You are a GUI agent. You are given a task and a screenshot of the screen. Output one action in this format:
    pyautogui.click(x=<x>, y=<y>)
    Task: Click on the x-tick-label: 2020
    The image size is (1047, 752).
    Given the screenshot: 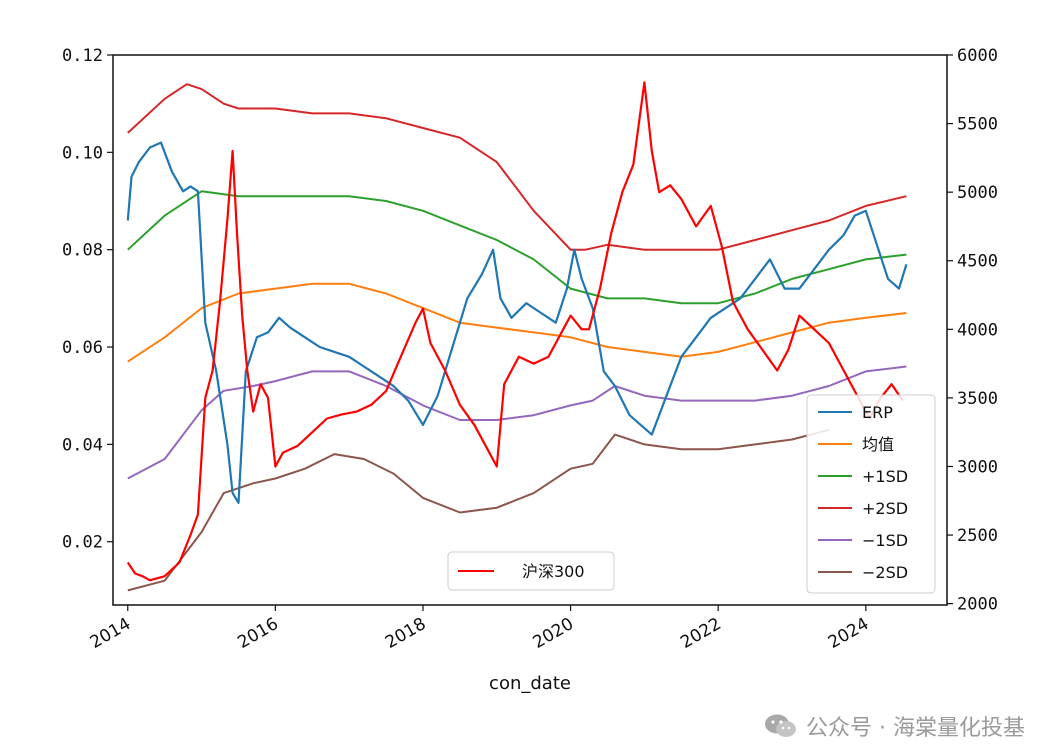 What is the action you would take?
    pyautogui.click(x=553, y=633)
    